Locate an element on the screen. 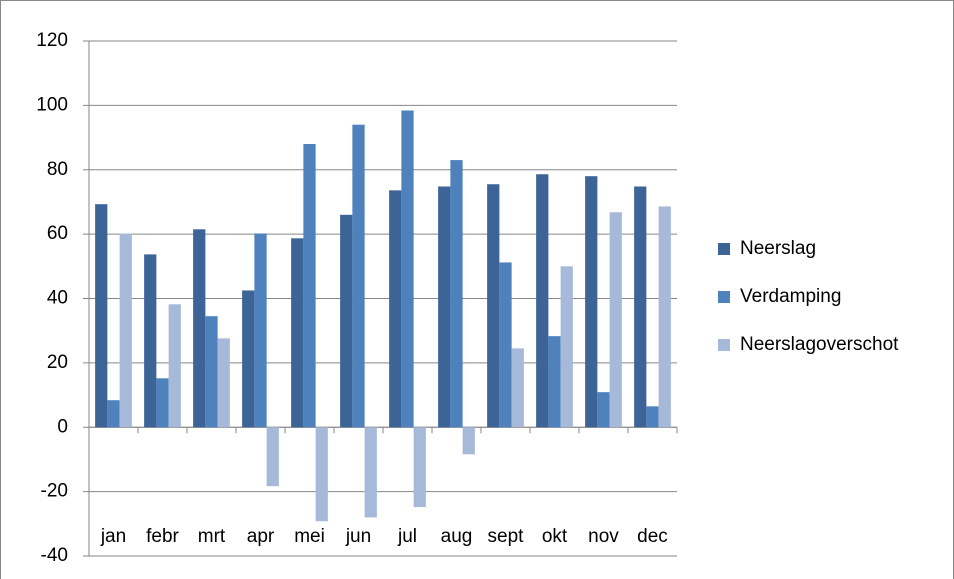 This screenshot has width=954, height=579. x-tick-label: jun is located at coordinates (358, 536).